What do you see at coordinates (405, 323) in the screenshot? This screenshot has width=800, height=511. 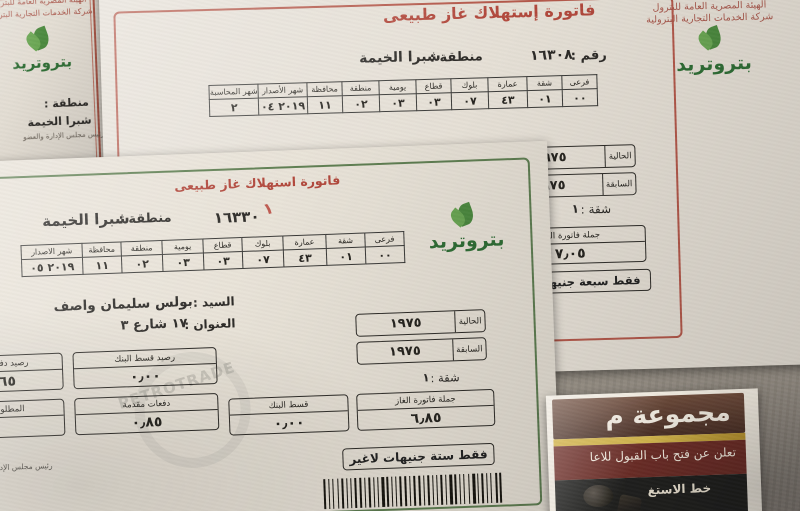 I see `bottom-current-value: ١٩٧٥` at bounding box center [405, 323].